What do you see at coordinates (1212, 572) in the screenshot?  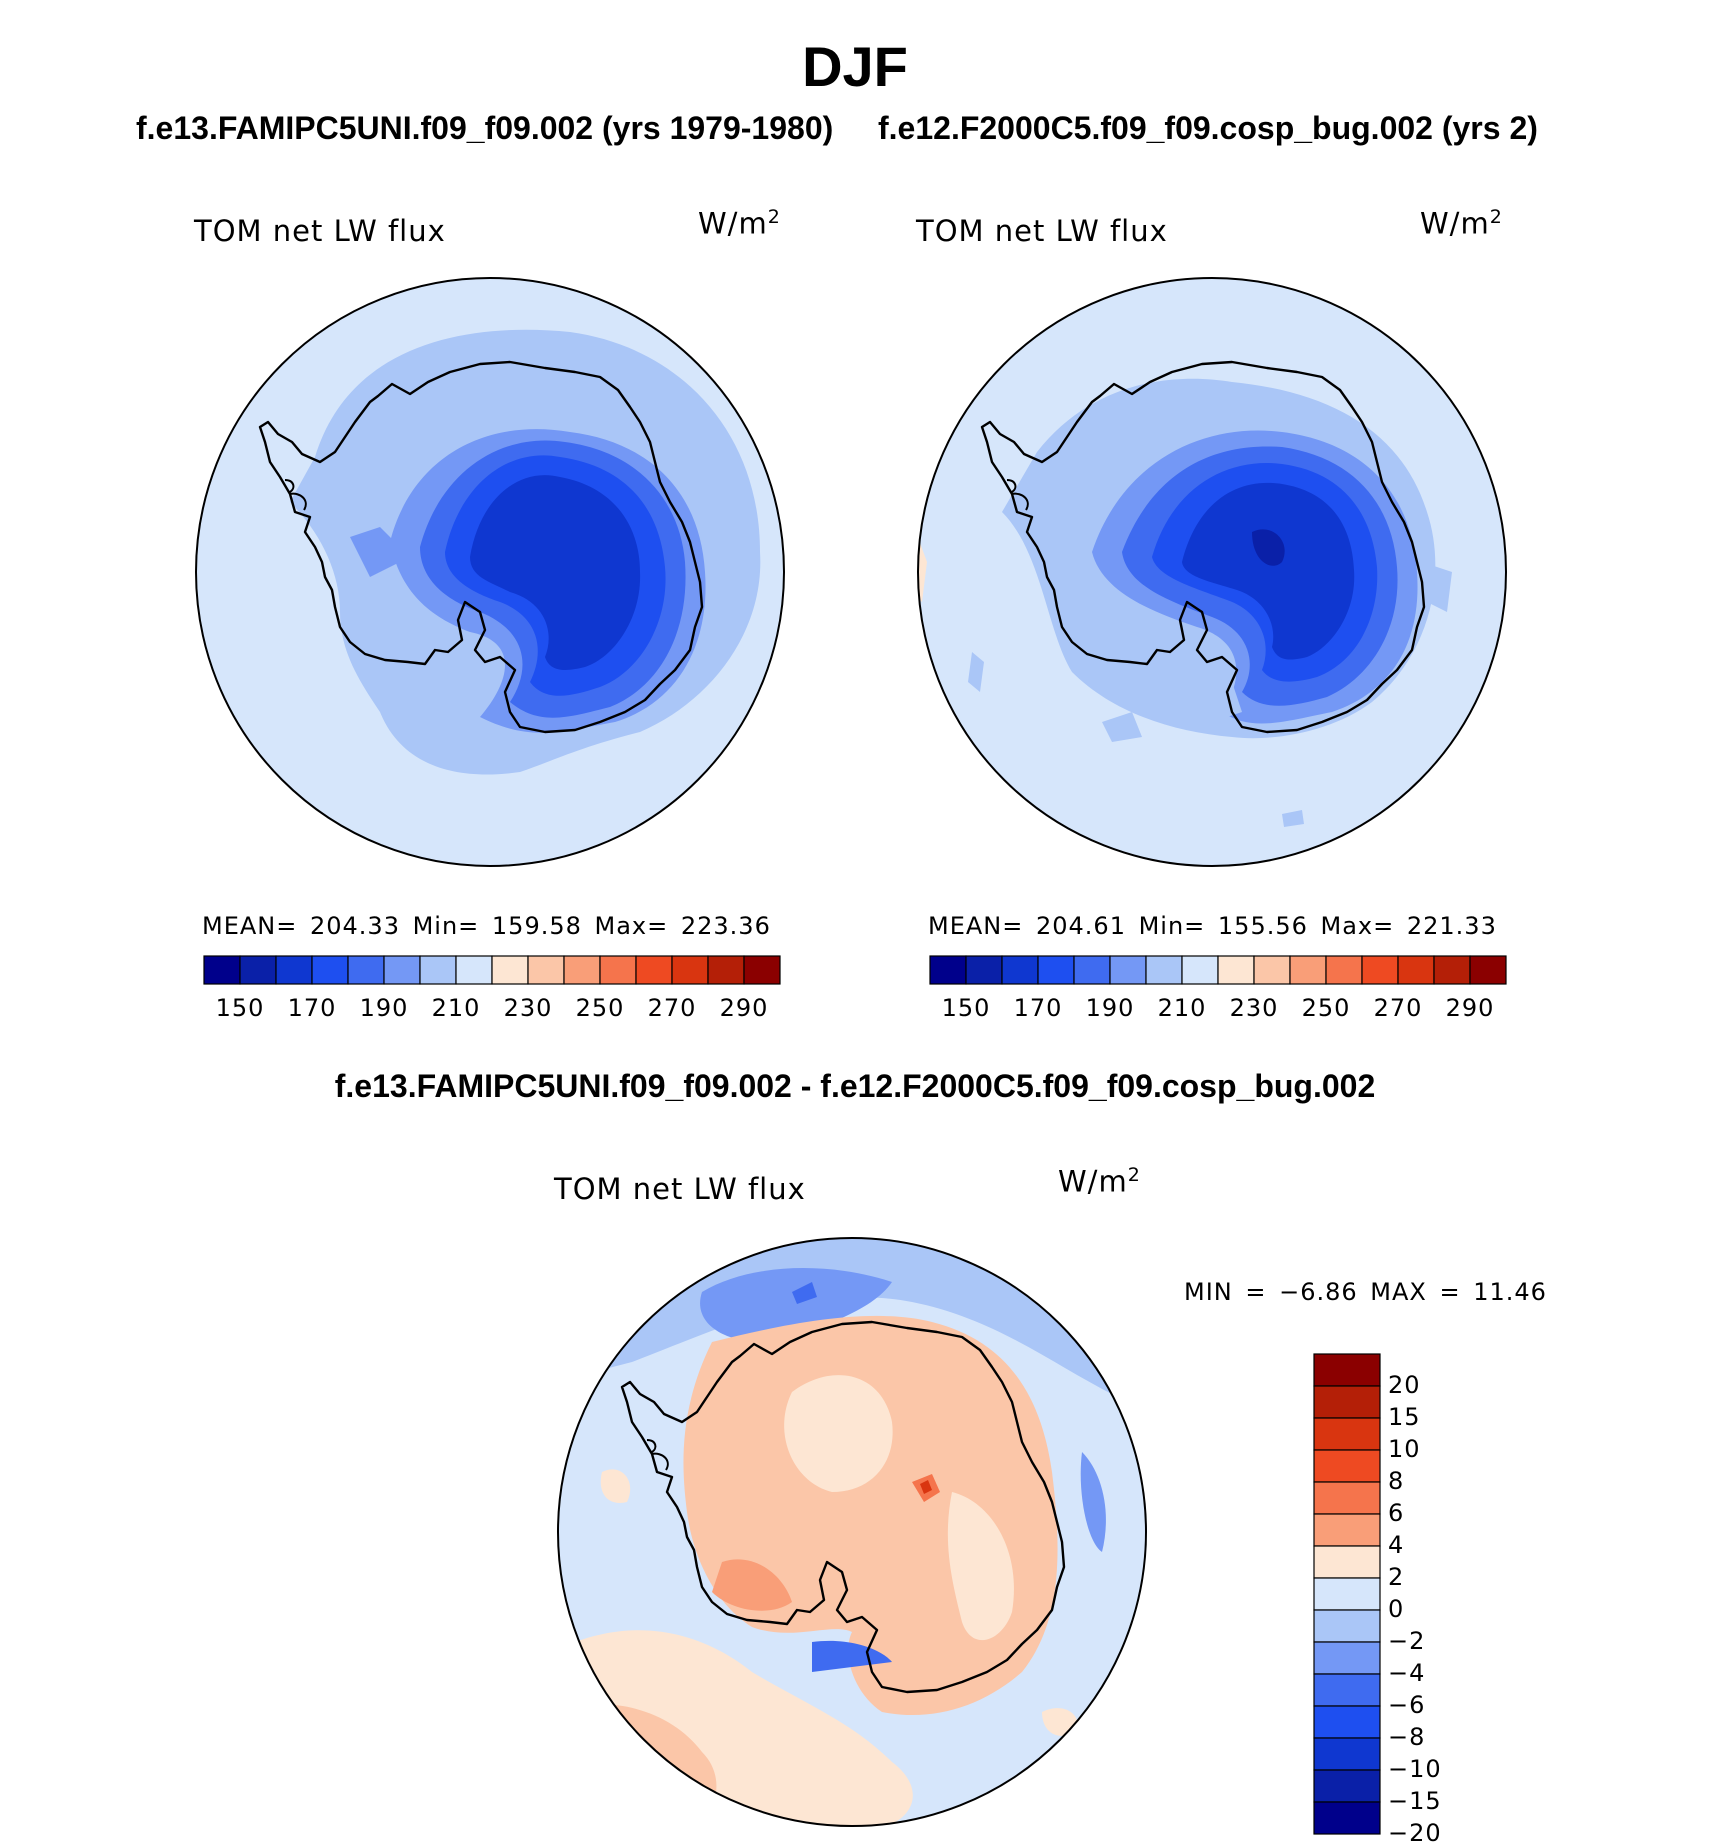 I see `polar-map-right` at bounding box center [1212, 572].